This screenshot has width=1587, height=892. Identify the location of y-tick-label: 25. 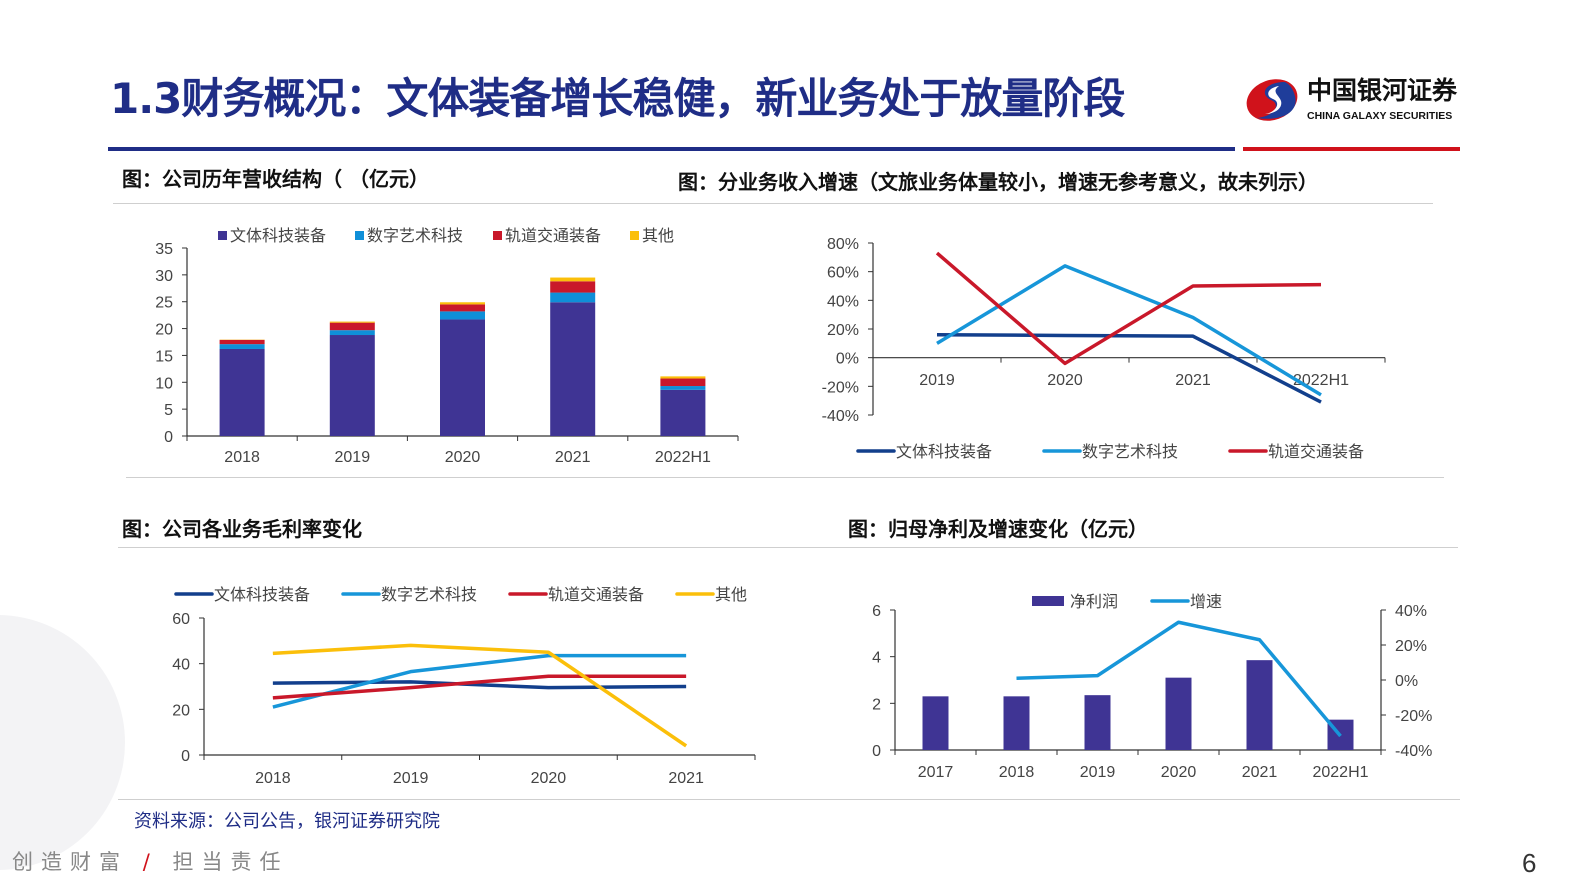
(164, 303).